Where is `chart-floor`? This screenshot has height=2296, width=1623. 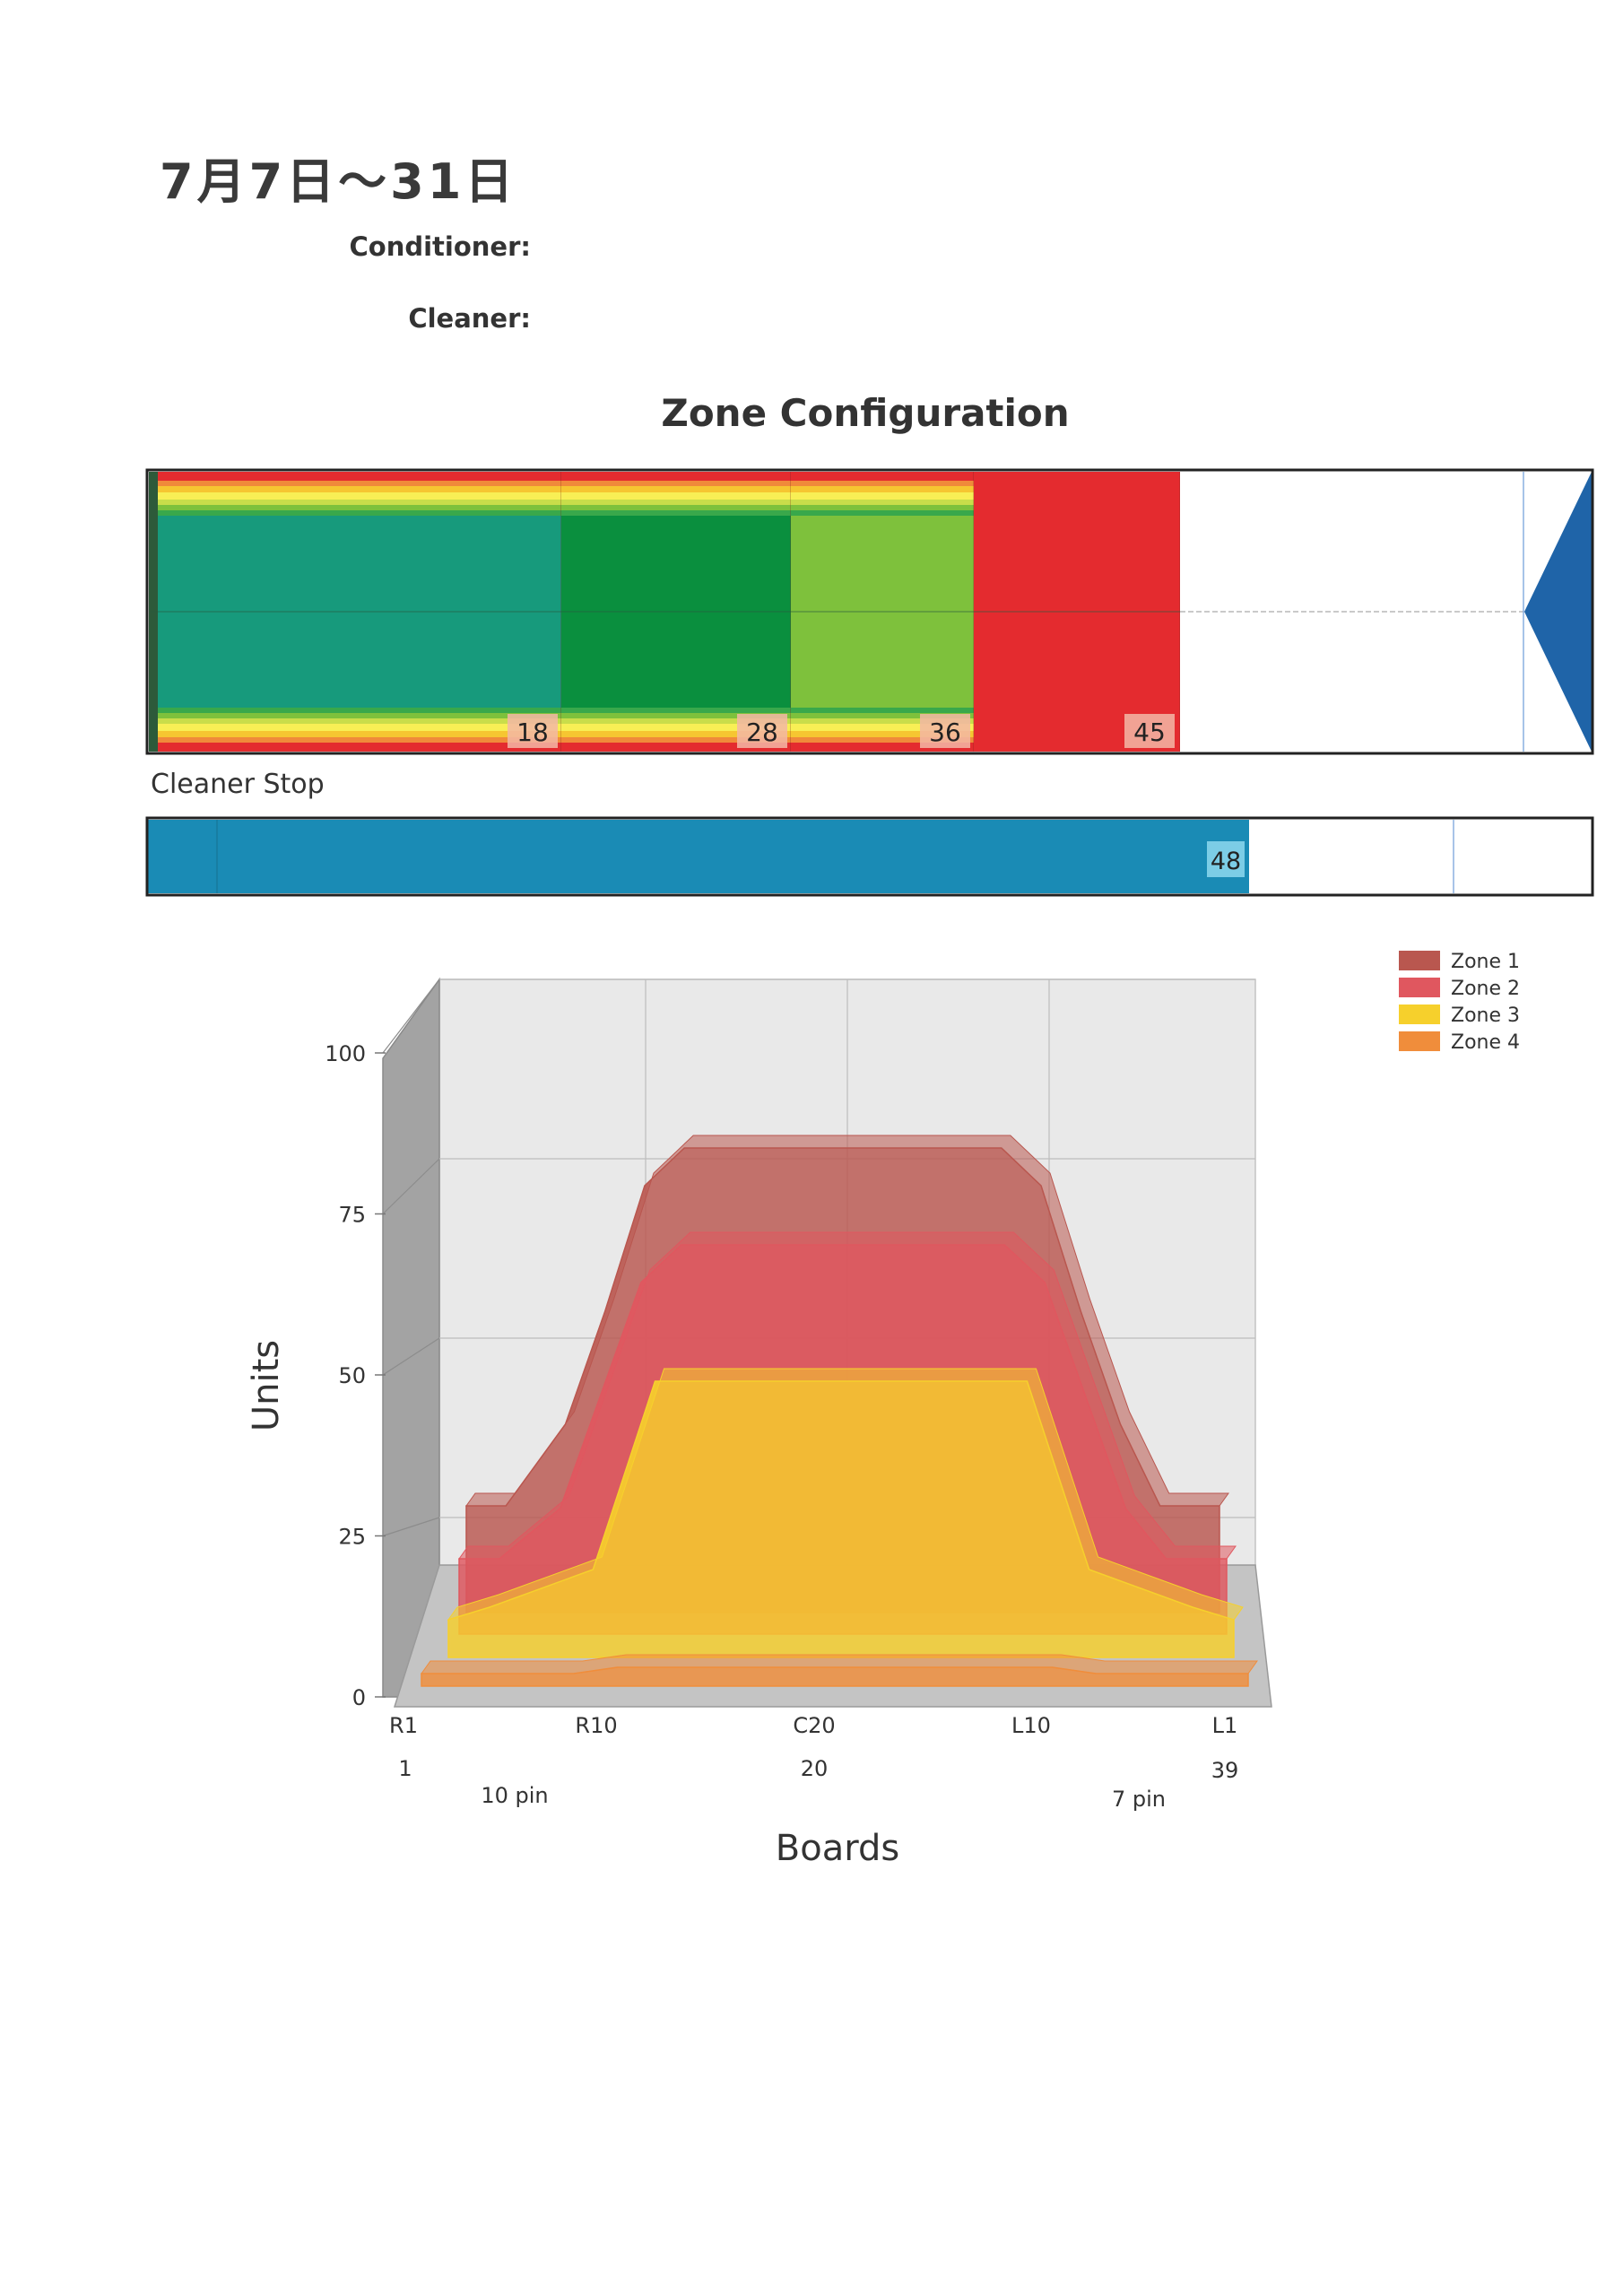 chart-floor is located at coordinates (832, 1636).